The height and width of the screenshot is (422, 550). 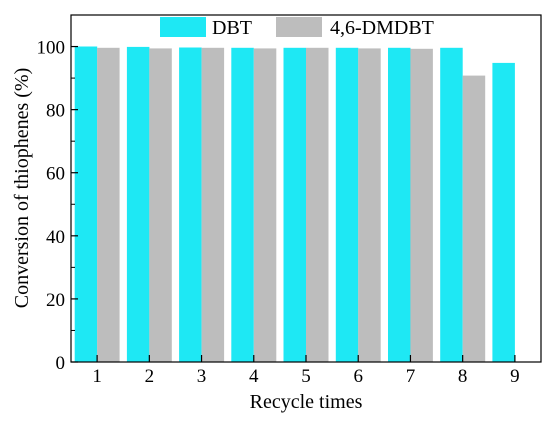 What do you see at coordinates (55, 237) in the screenshot?
I see `y-tick-label: 40` at bounding box center [55, 237].